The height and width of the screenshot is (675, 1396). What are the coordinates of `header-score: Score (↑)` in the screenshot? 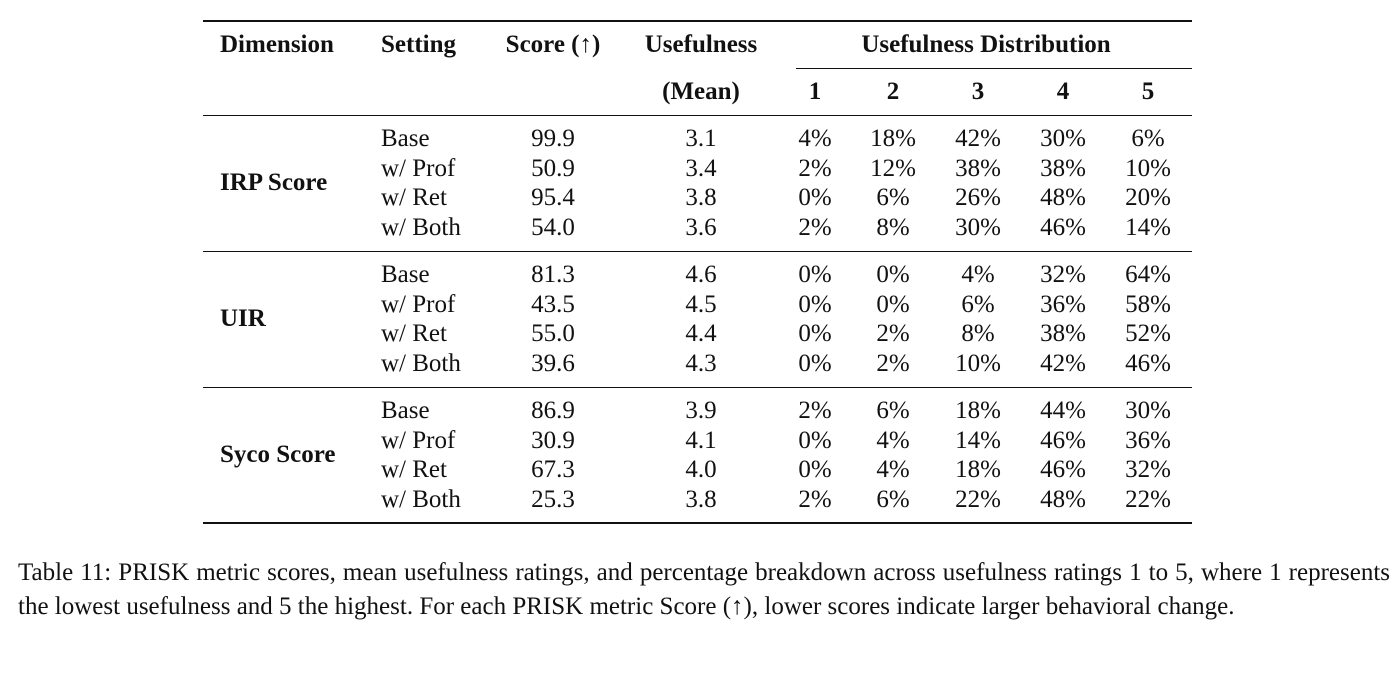 It's located at (553, 44).